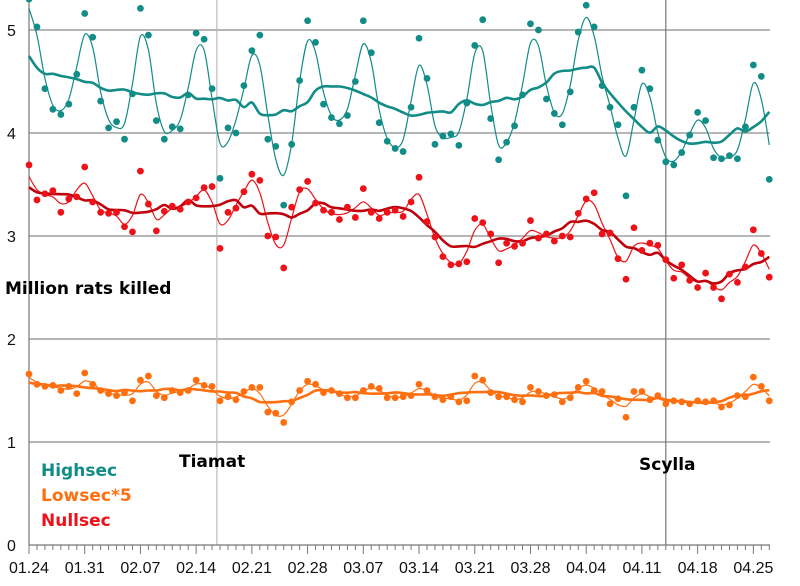  Describe the element at coordinates (86, 496) in the screenshot. I see `legend-lowsec: Lowsec*5` at that location.